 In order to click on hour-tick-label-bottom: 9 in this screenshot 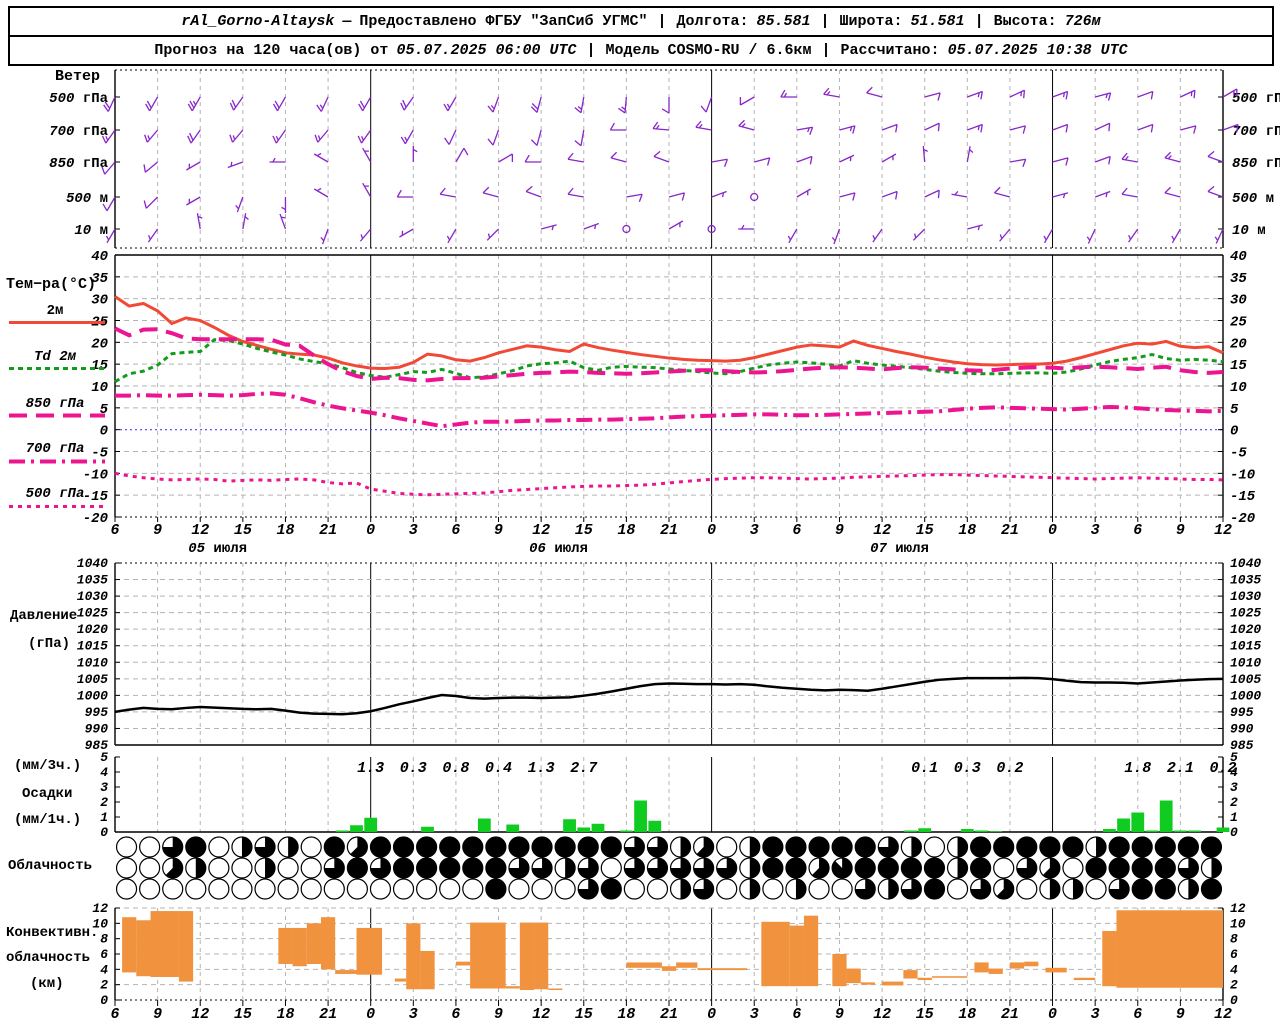, I will do `click(498, 1014)`.